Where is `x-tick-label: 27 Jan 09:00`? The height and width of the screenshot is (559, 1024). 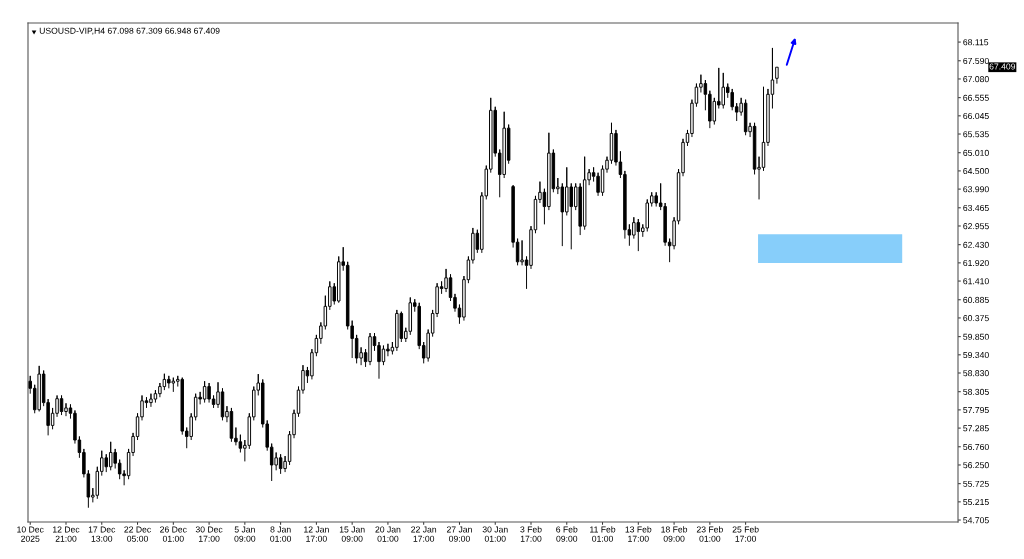
x-tick-label: 27 Jan 09:00 is located at coordinates (459, 534).